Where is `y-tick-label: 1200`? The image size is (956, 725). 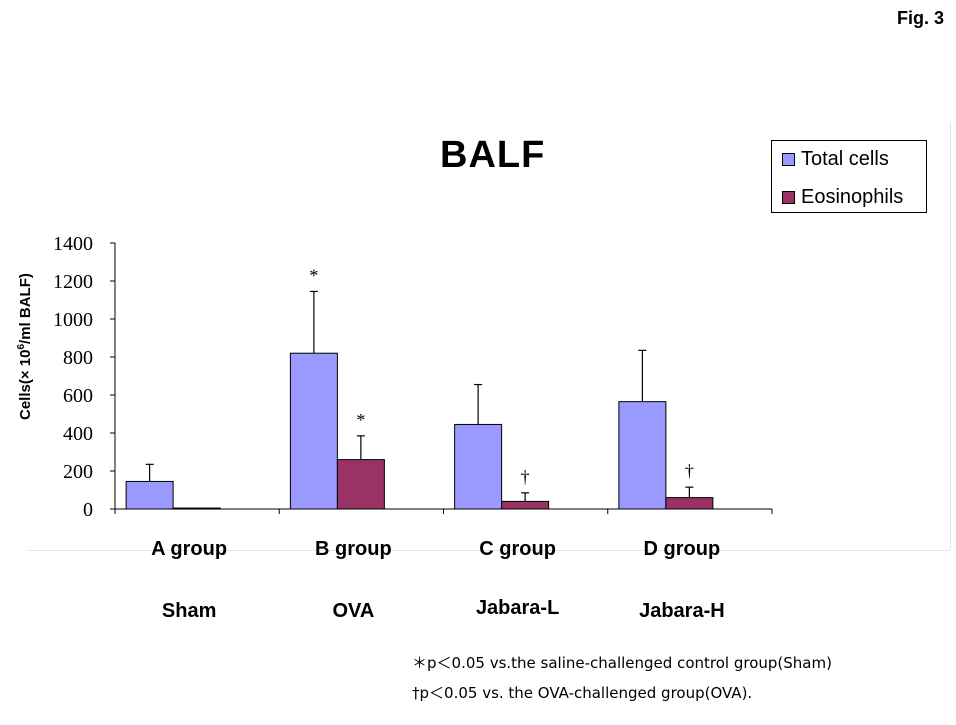
y-tick-label: 1200 is located at coordinates (73, 282).